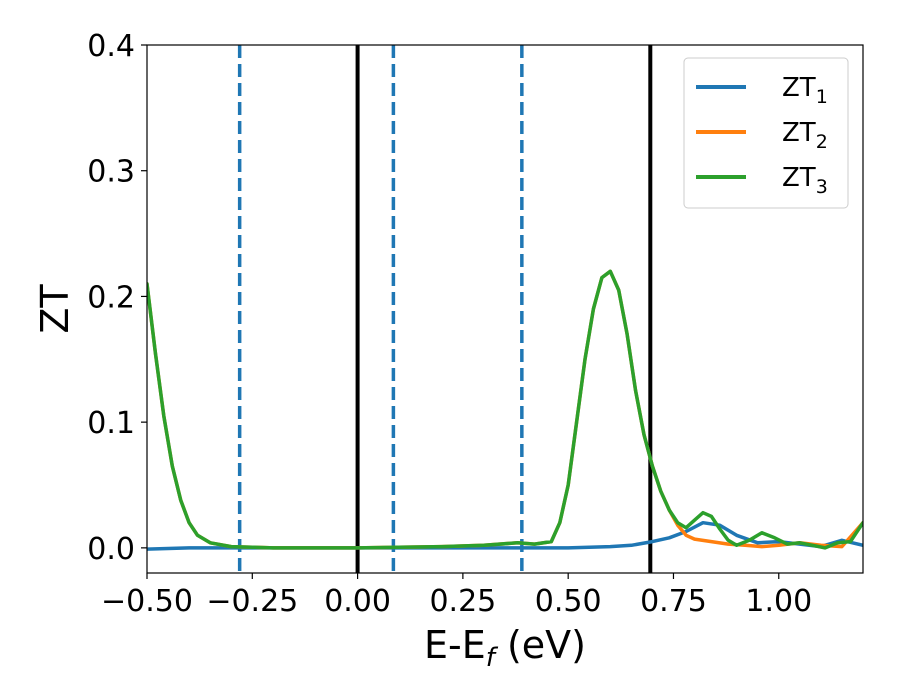  I want to click on legend-label-1: ZT1, so click(805, 90).